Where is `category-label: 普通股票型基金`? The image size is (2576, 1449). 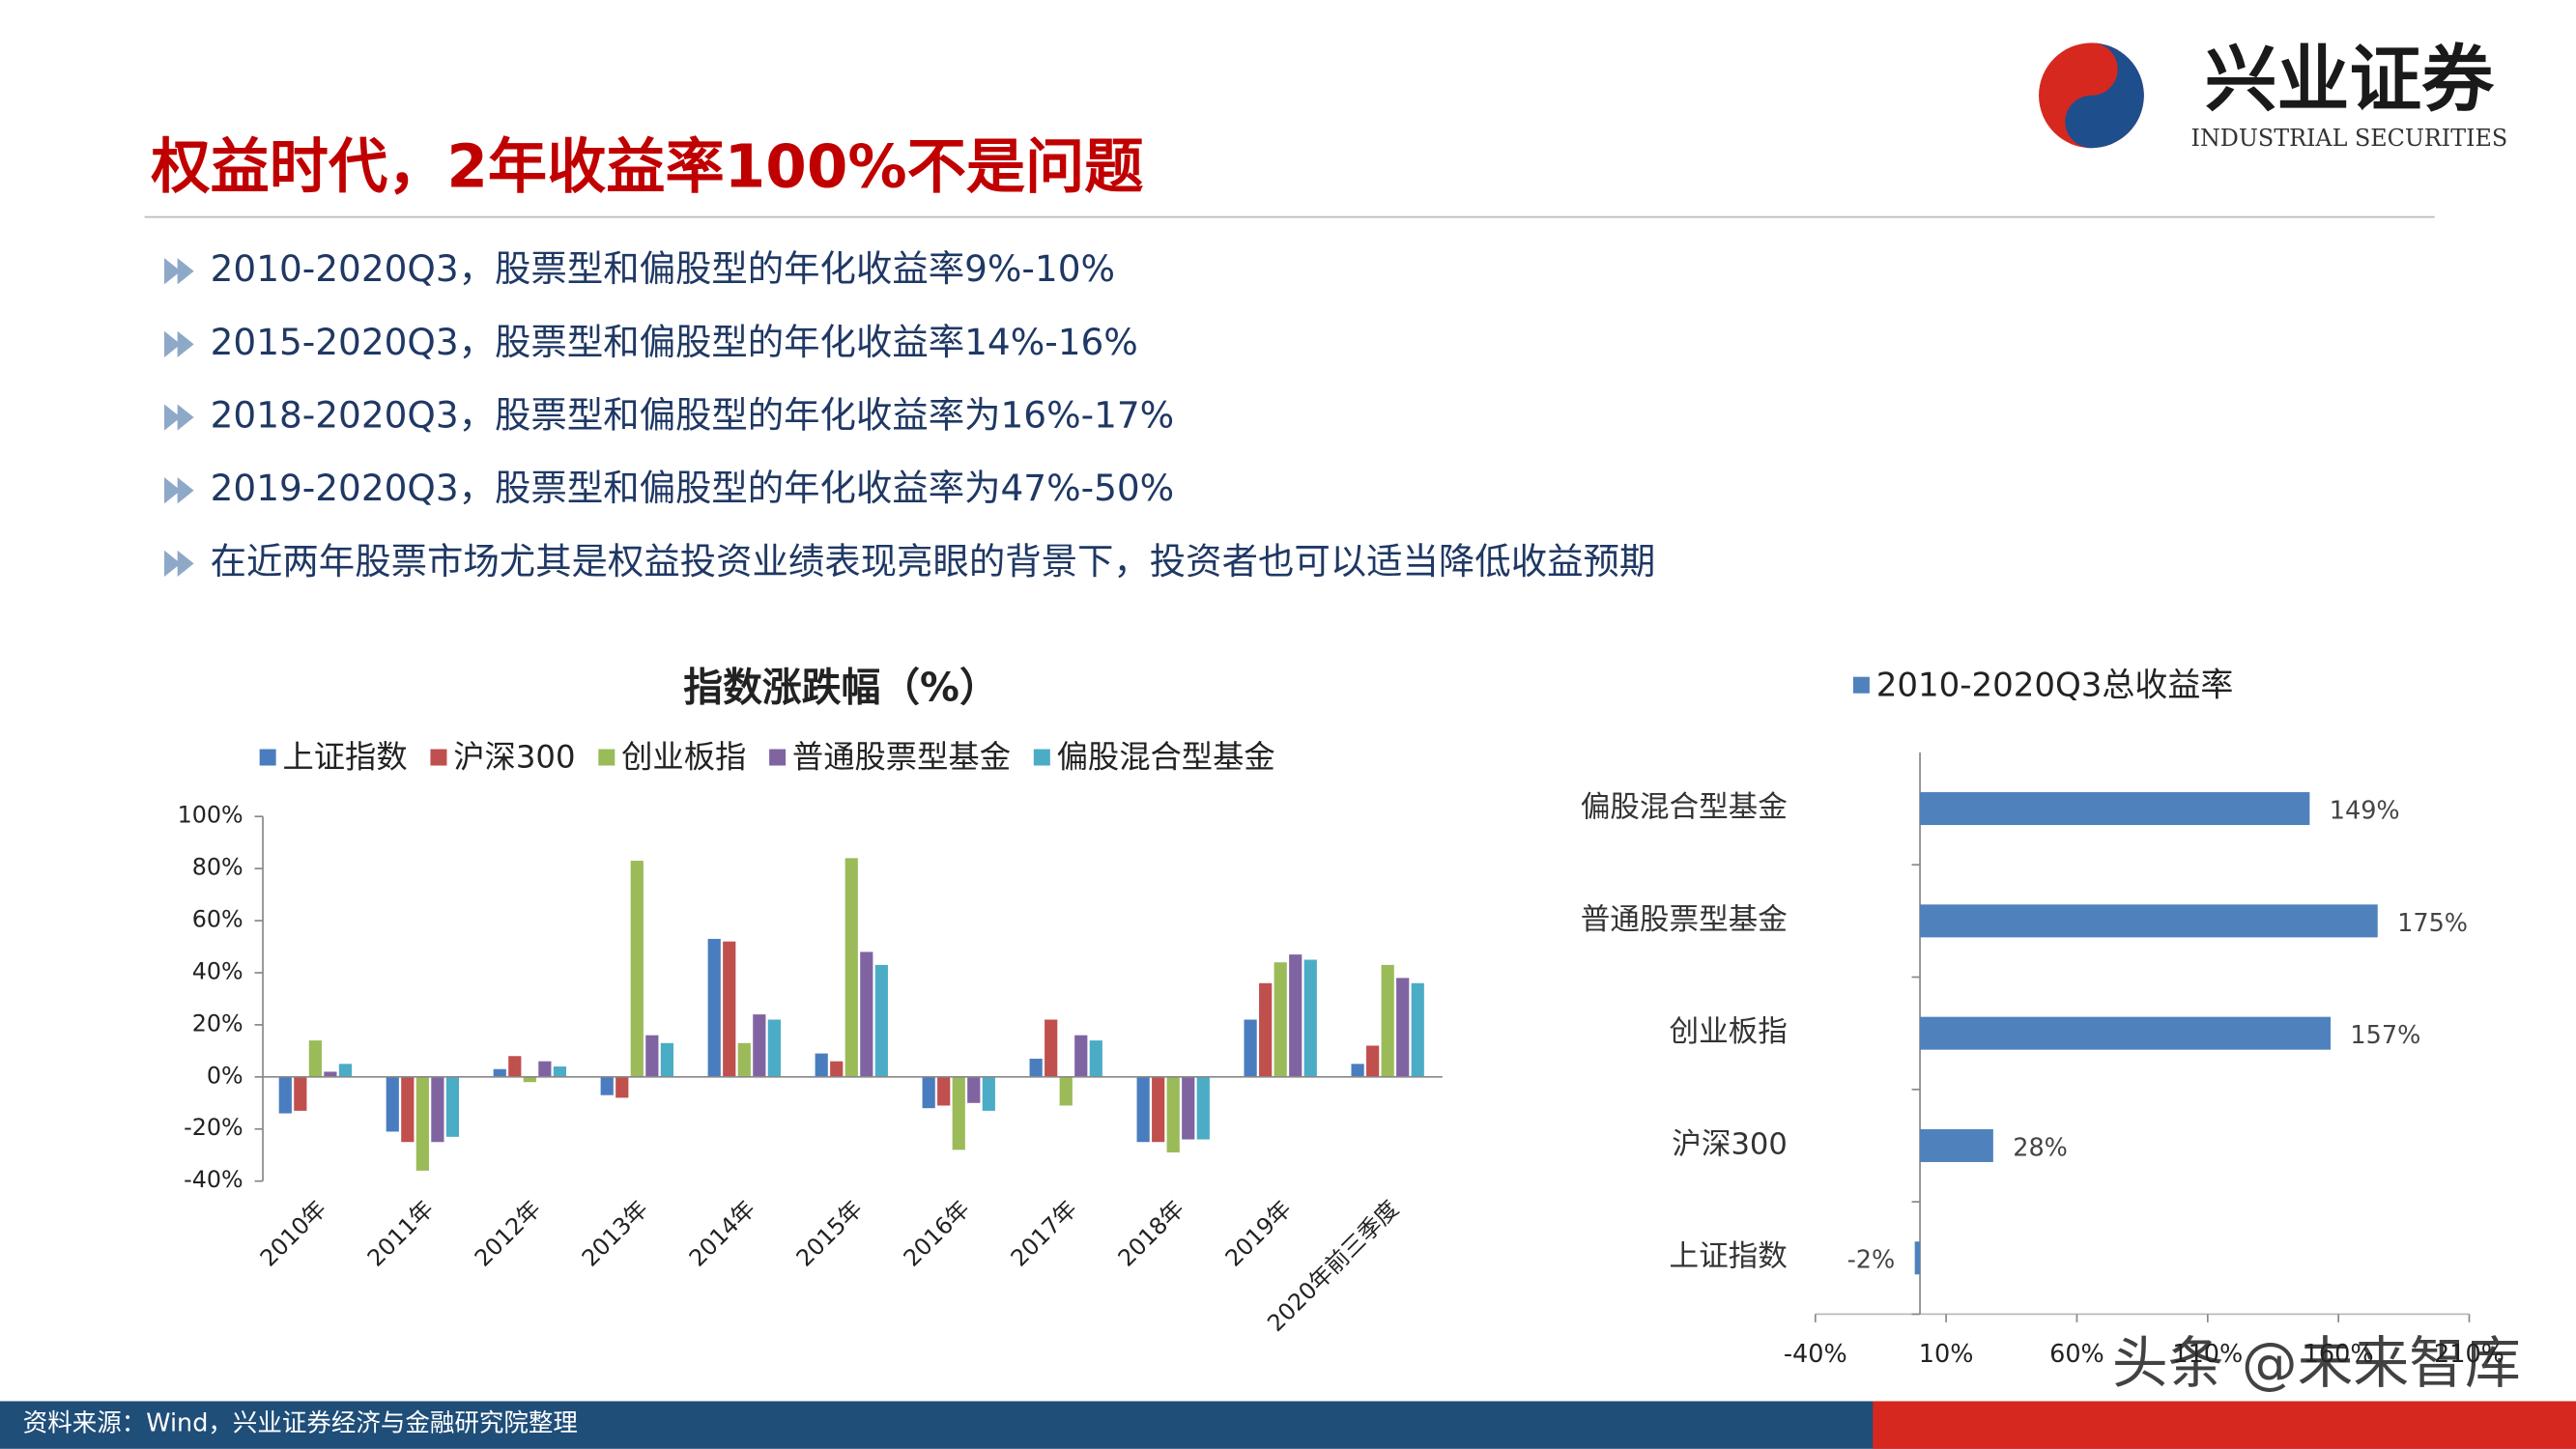 category-label: 普通股票型基金 is located at coordinates (1685, 920).